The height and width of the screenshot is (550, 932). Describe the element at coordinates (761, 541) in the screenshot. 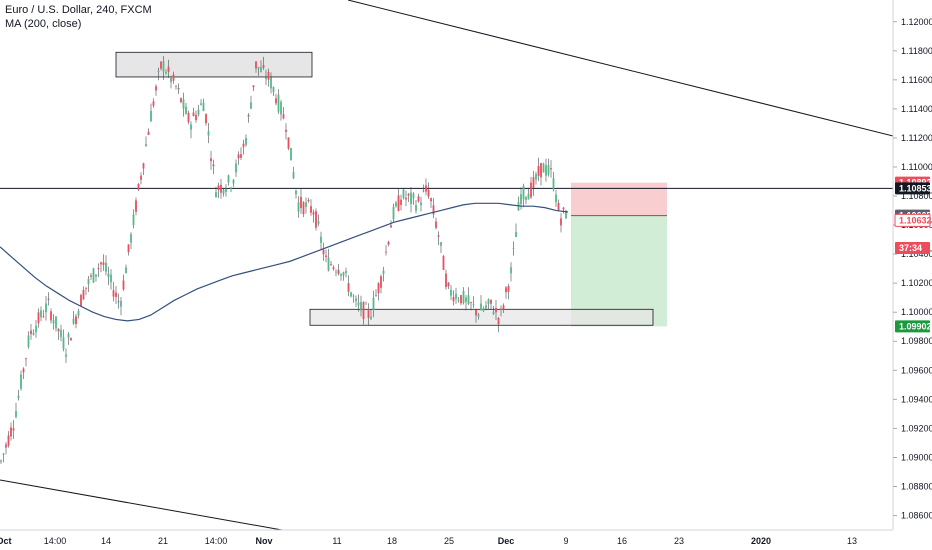

I see `x-tick-label: 2020` at that location.